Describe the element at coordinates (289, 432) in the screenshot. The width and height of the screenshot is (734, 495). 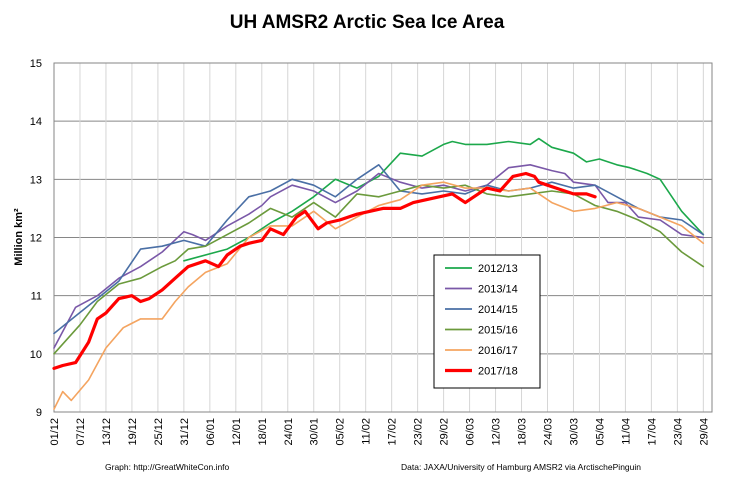
I see `x-tick-label: 24/01` at that location.